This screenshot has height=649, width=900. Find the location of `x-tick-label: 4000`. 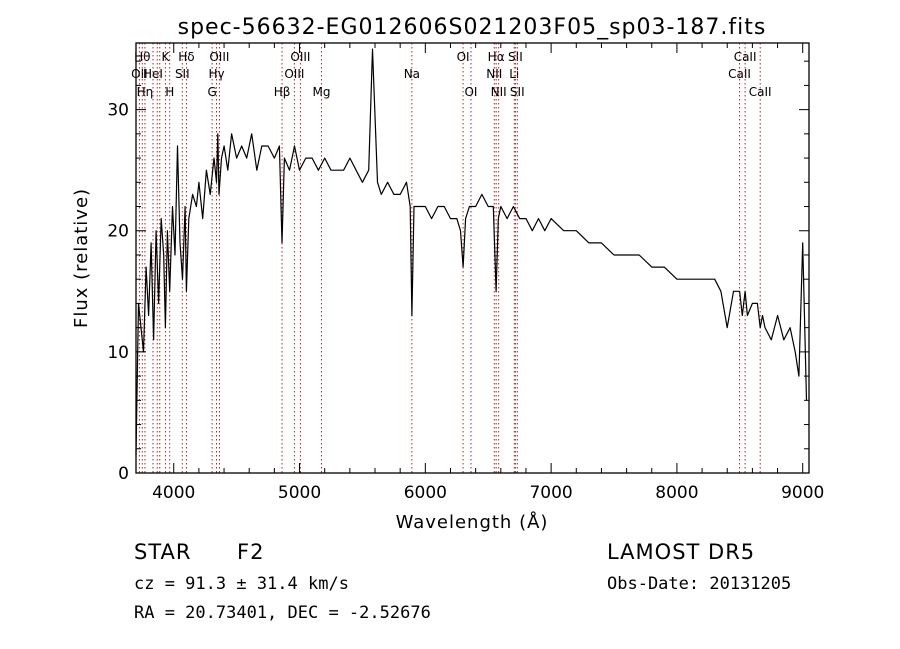

x-tick-label: 4000 is located at coordinates (173, 493).